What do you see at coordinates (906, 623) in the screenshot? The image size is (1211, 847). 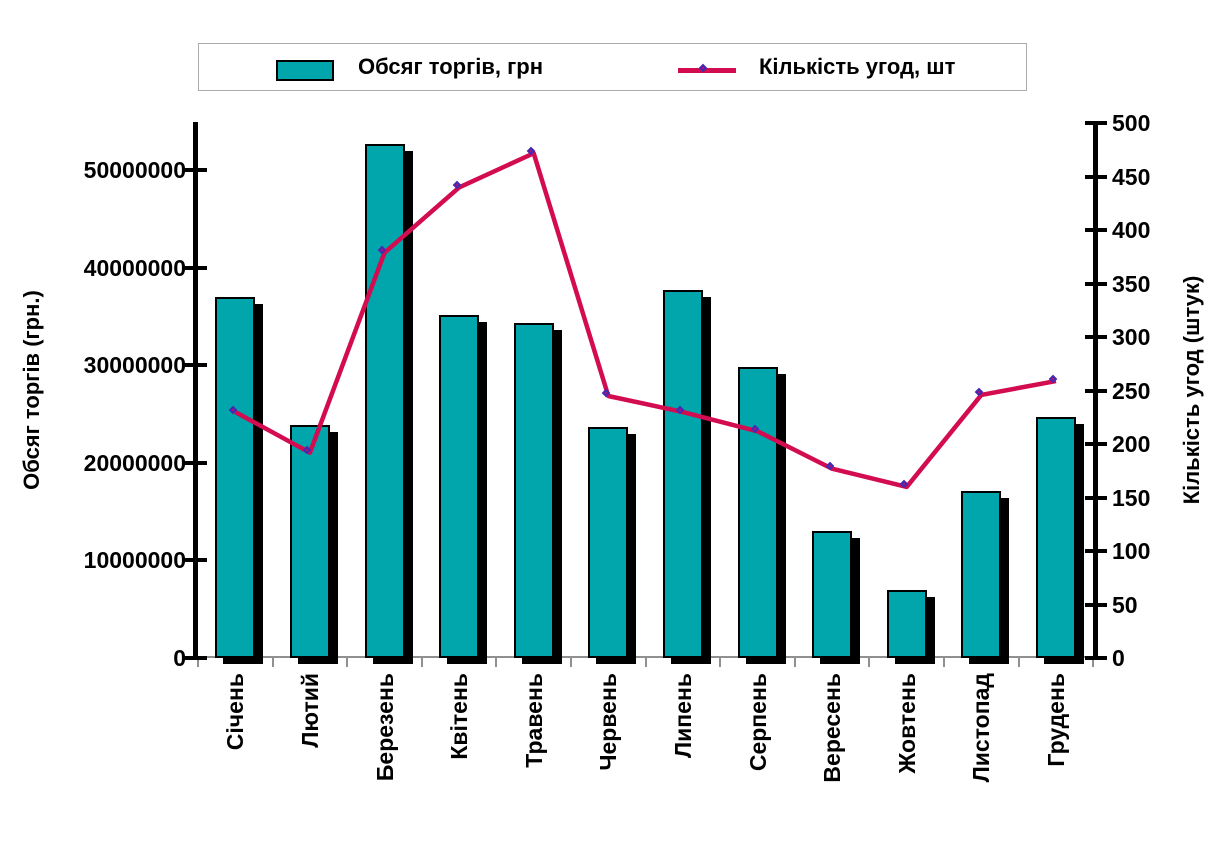 I see `bar-Жовтень` at bounding box center [906, 623].